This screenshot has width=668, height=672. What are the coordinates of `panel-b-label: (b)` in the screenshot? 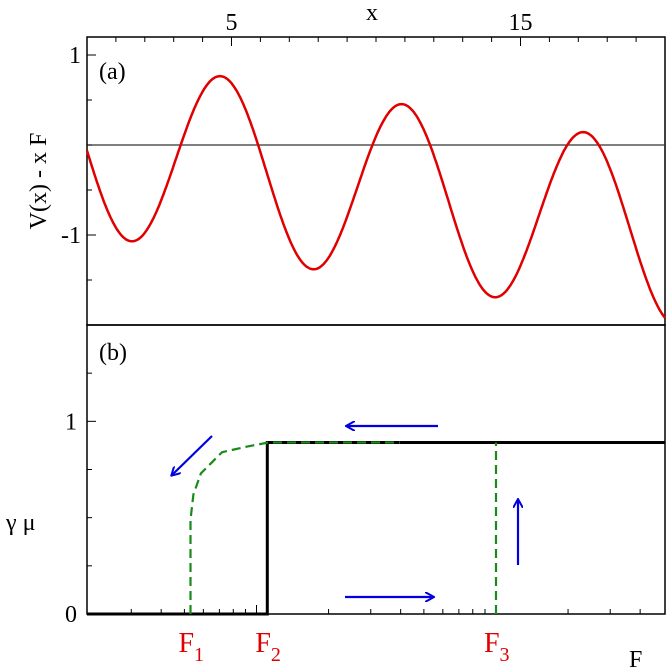 It's located at (113, 353).